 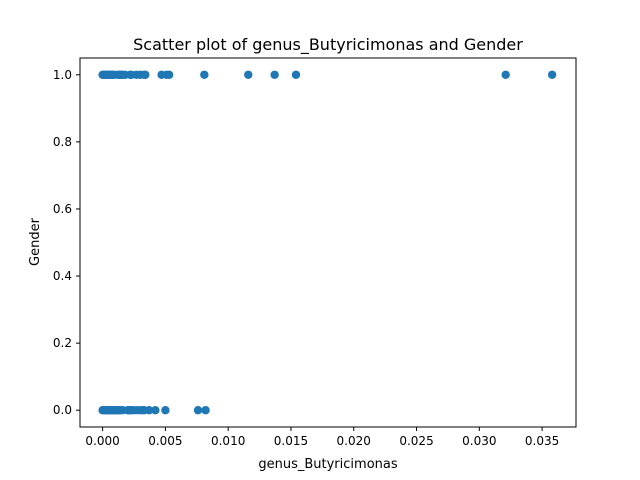 What do you see at coordinates (165, 441) in the screenshot?
I see `x-tick-label: 0.005` at bounding box center [165, 441].